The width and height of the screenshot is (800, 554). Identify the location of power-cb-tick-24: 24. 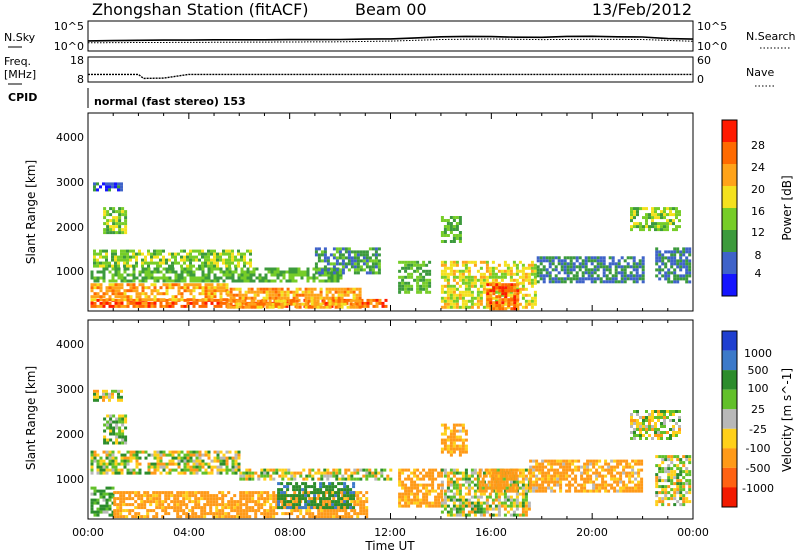
(758, 167).